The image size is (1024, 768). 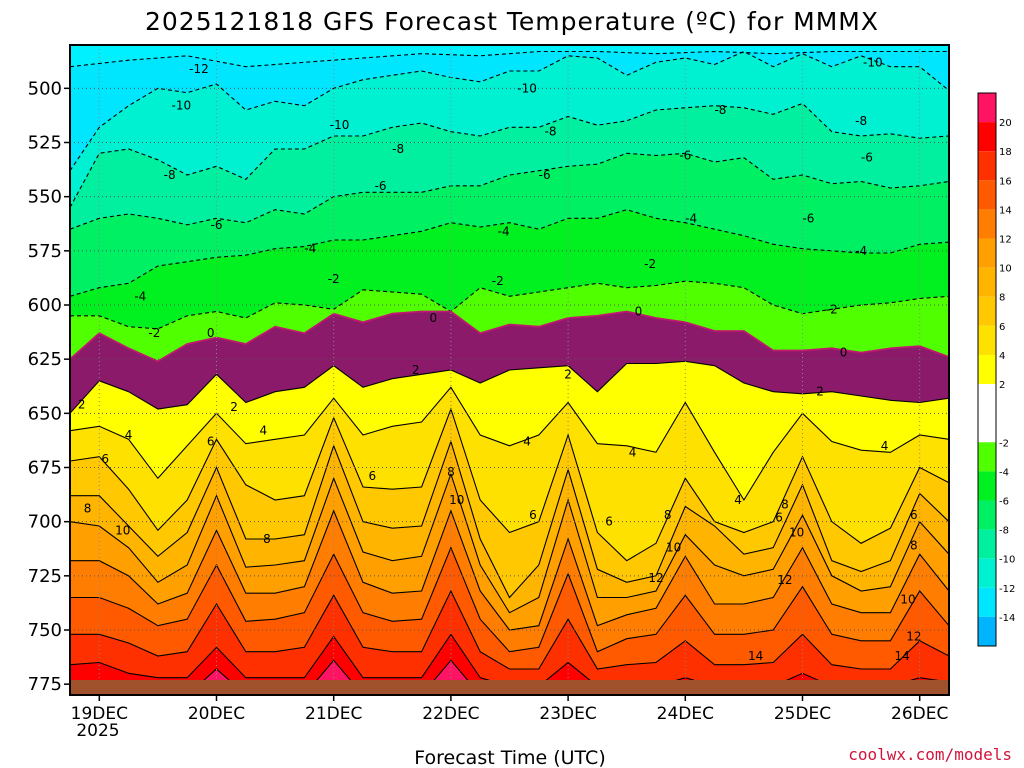 I want to click on colorbar-tick-label: 14, so click(x=1005, y=210).